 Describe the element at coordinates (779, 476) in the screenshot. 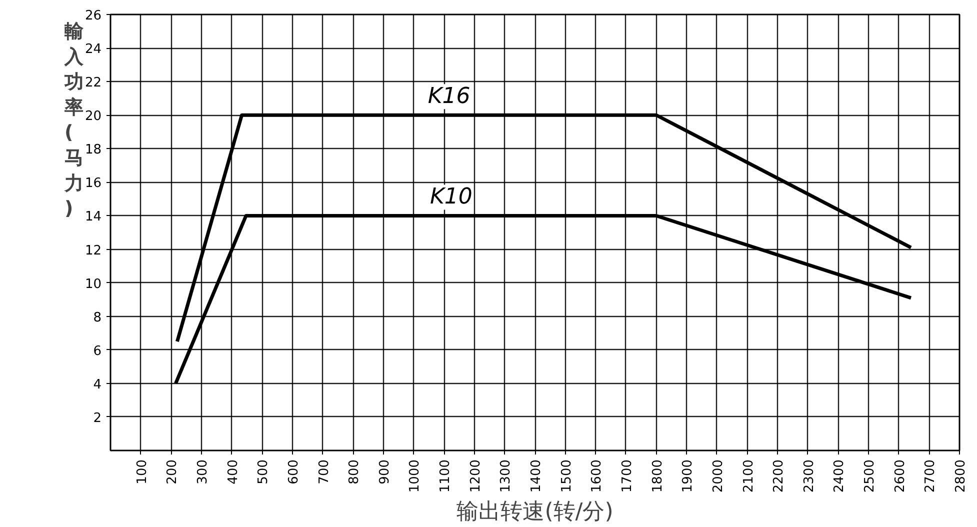

I see `x-tick-label: 2200` at that location.